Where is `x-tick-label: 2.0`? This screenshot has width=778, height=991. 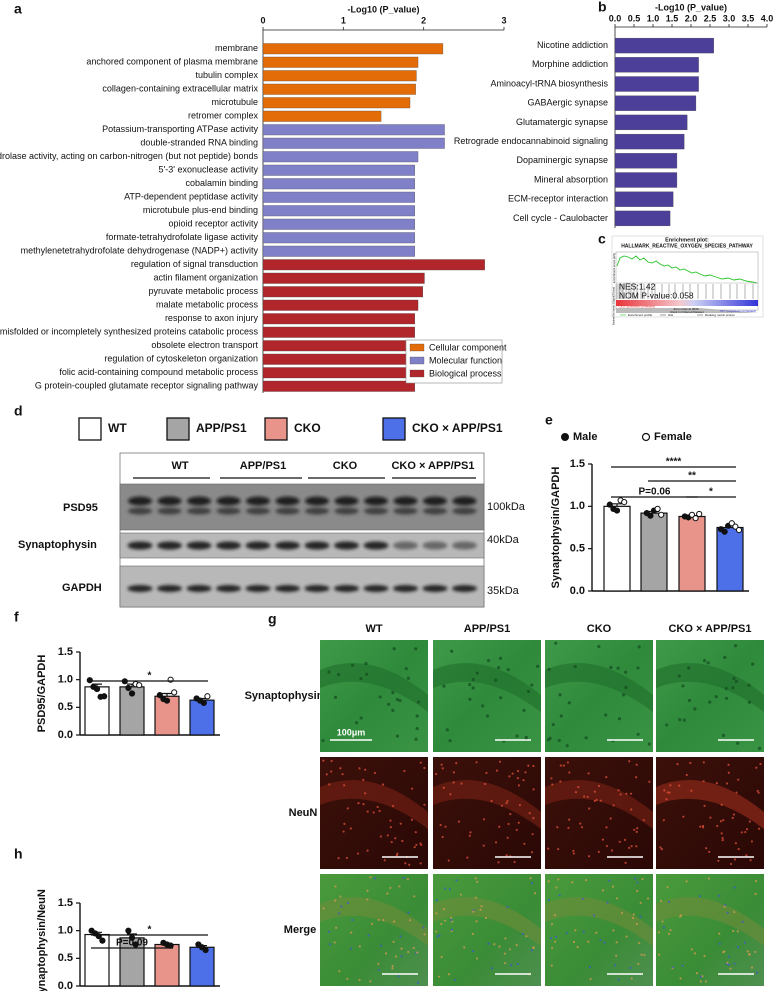
x-tick-label: 2.0 is located at coordinates (691, 18).